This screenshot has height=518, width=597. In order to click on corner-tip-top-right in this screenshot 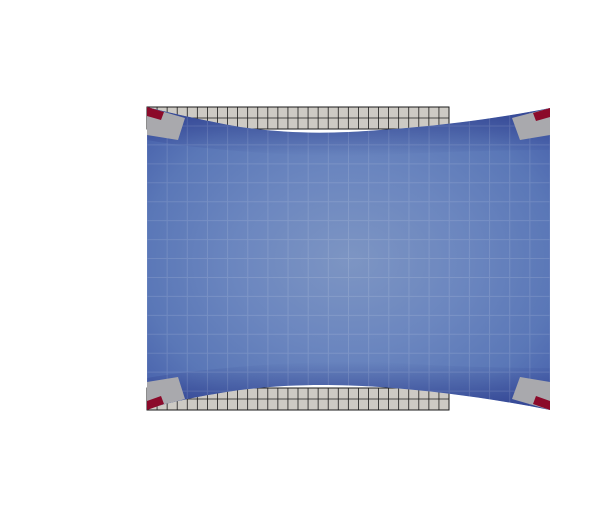, I will do `click(541, 114)`.